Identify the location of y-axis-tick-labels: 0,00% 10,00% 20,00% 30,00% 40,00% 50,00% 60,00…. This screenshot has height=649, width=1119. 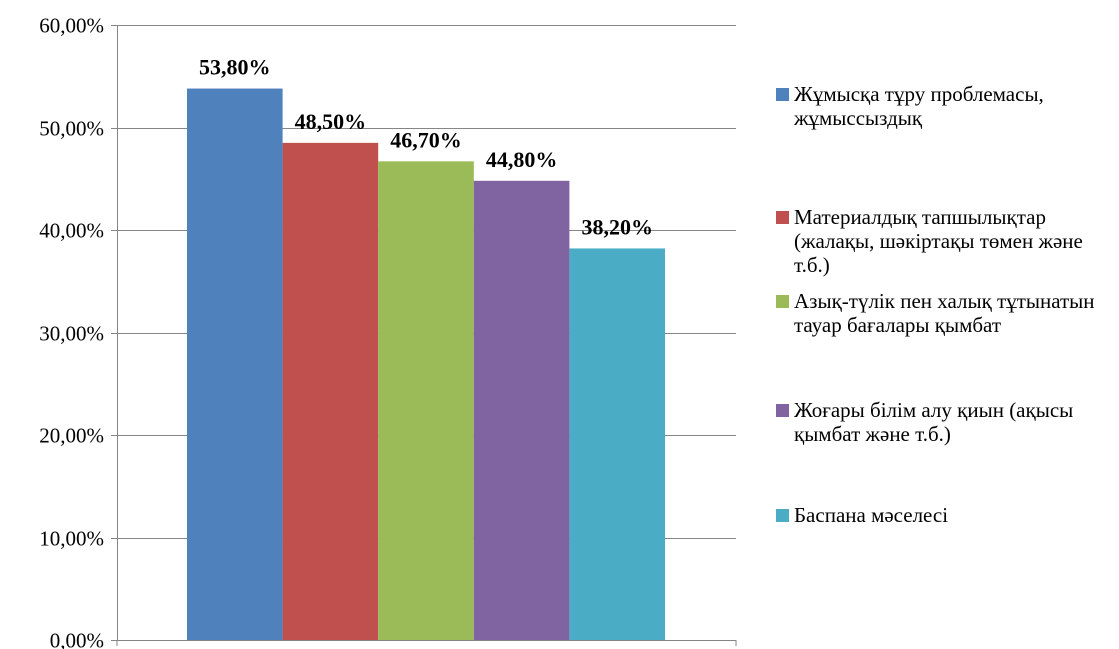
(71, 331).